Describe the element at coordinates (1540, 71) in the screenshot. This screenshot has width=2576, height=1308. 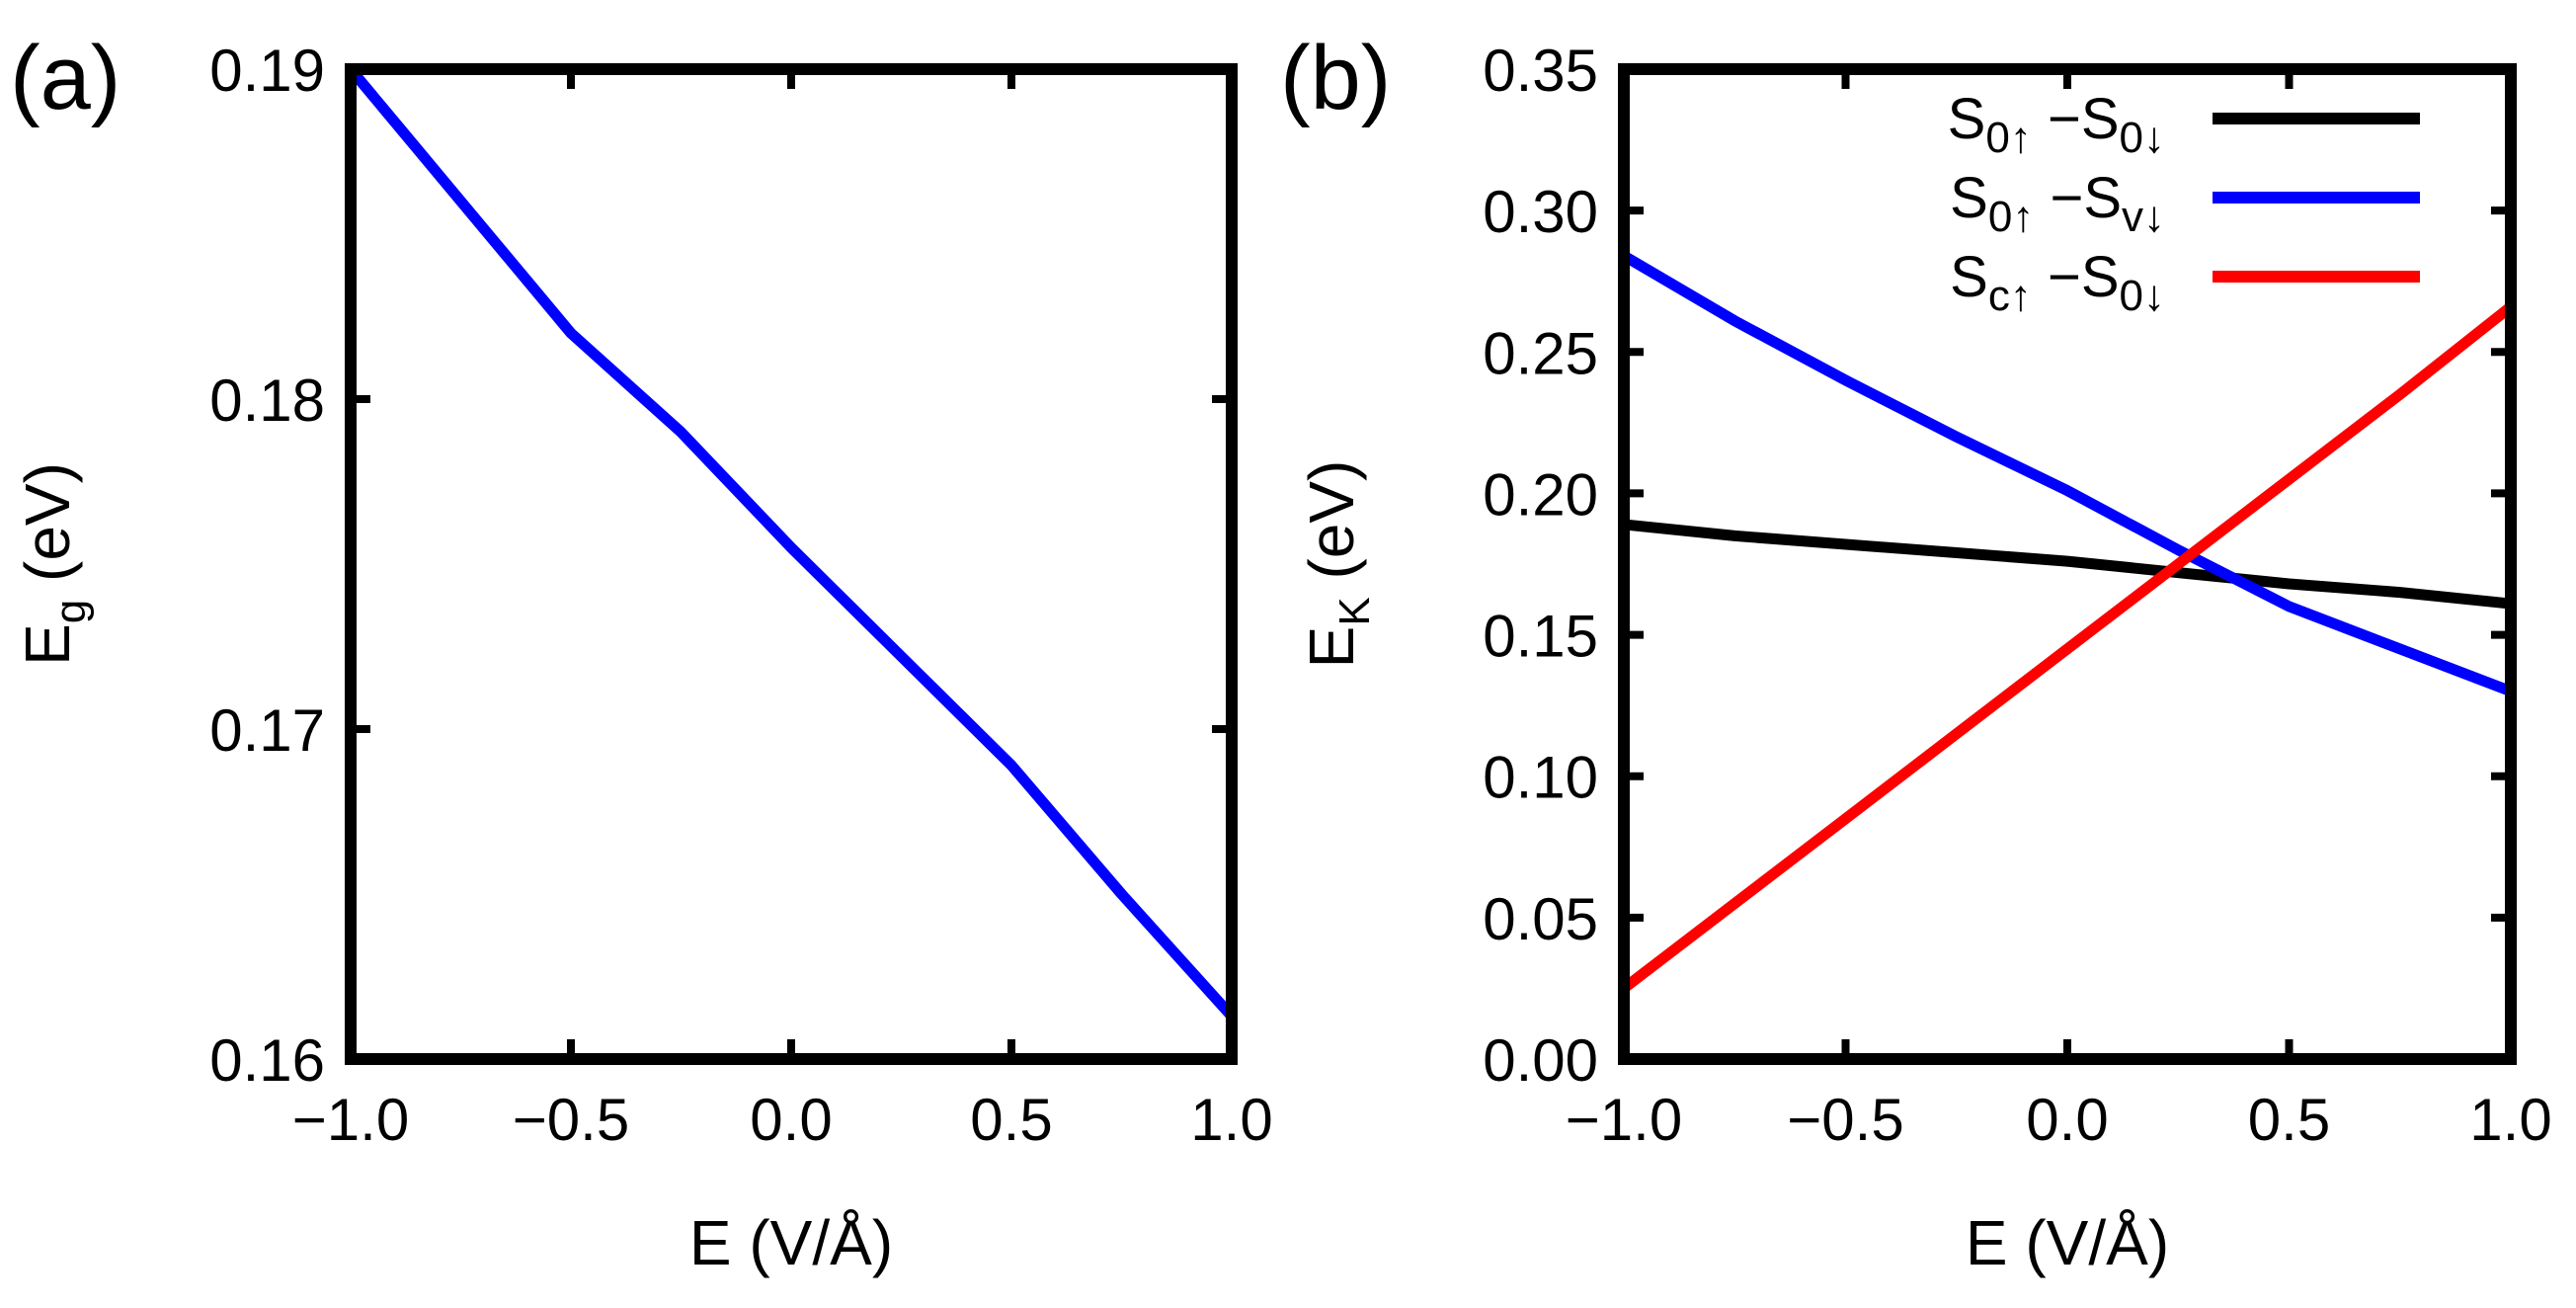
I see `panel-b-ytick-label: 0.35` at that location.